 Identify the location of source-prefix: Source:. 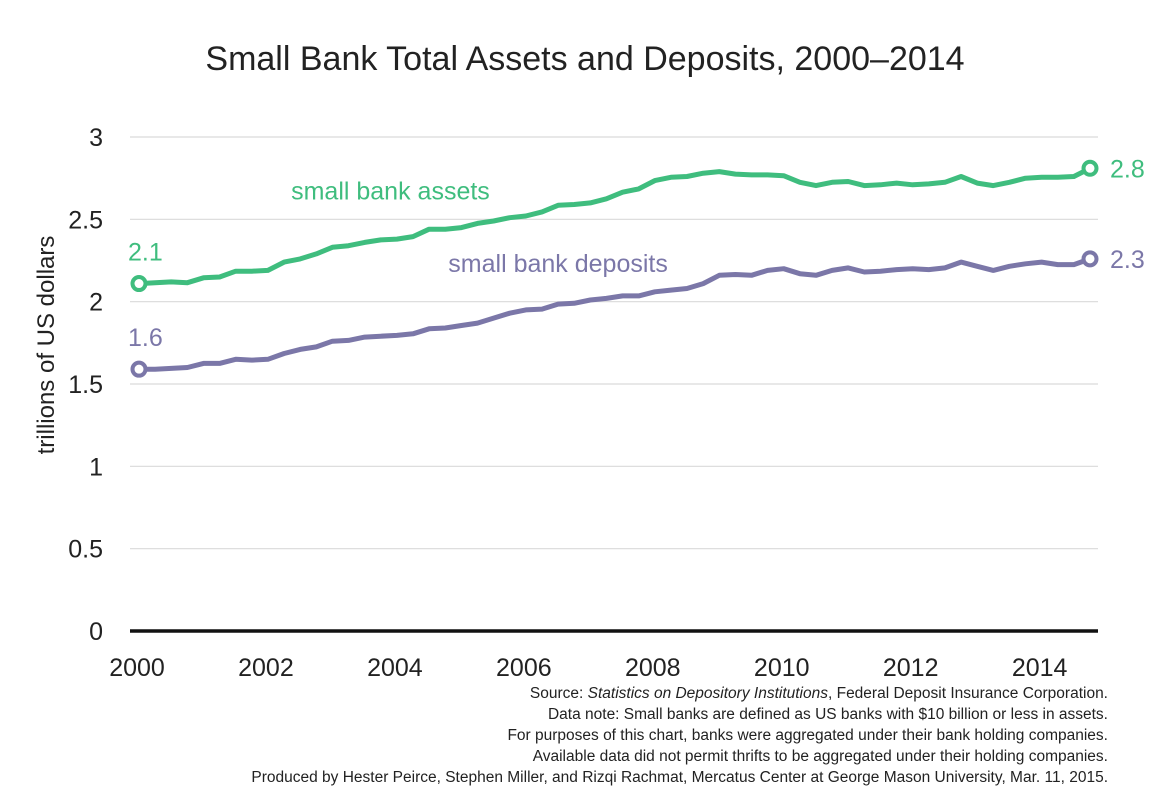
(558, 693).